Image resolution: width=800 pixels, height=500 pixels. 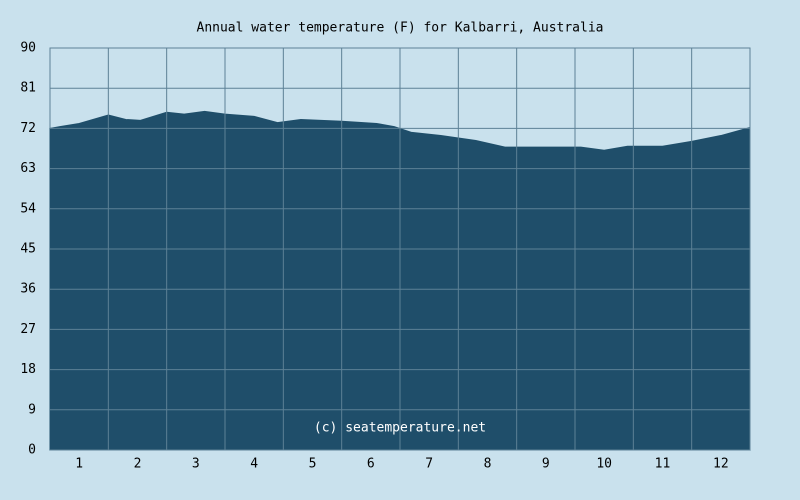 I want to click on x-tick-label: 7, so click(x=429, y=464).